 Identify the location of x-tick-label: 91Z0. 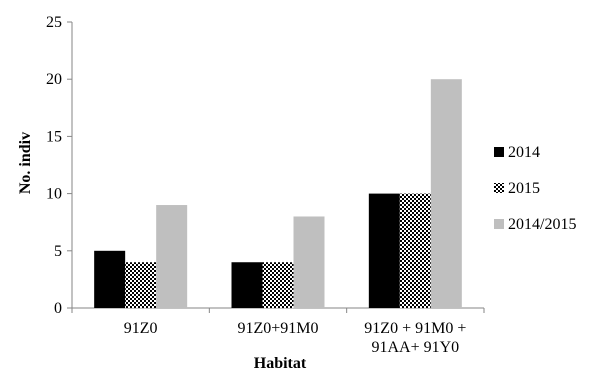
(141, 328).